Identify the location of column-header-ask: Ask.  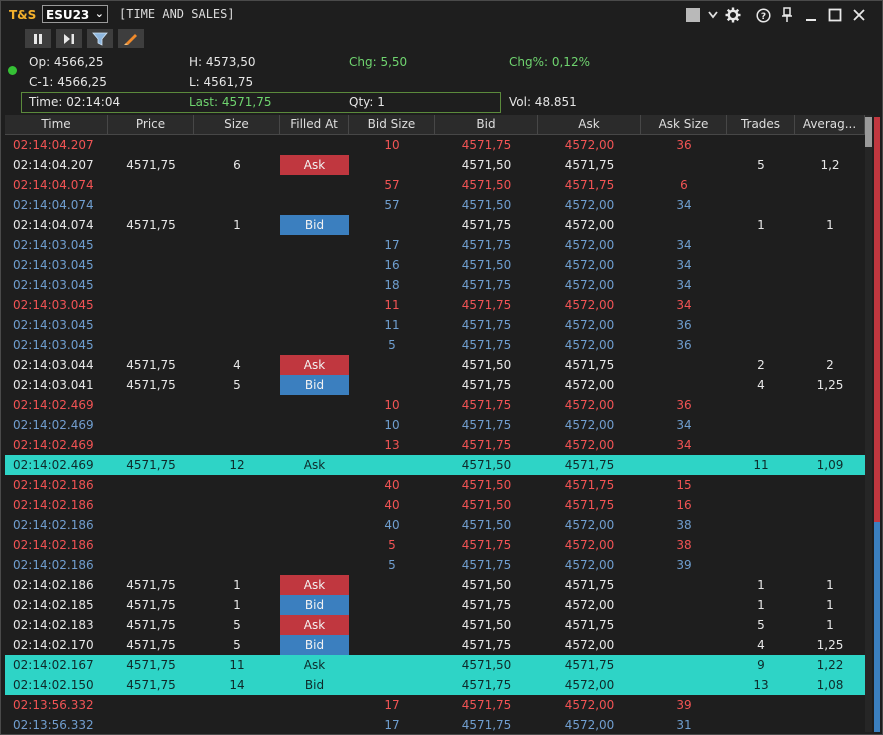
(589, 125).